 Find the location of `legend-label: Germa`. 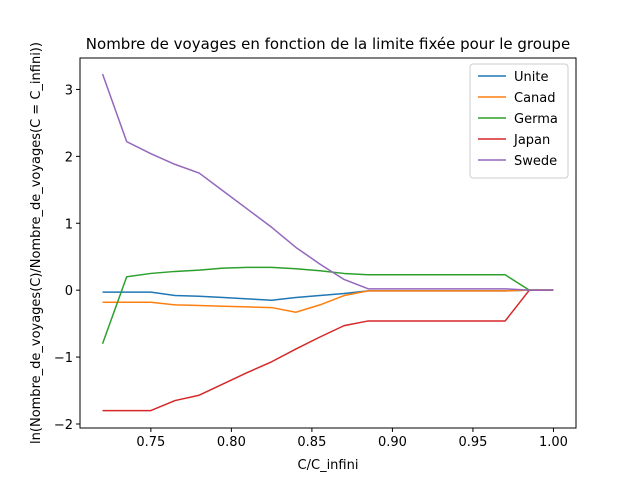

legend-label: Germa is located at coordinates (536, 119).